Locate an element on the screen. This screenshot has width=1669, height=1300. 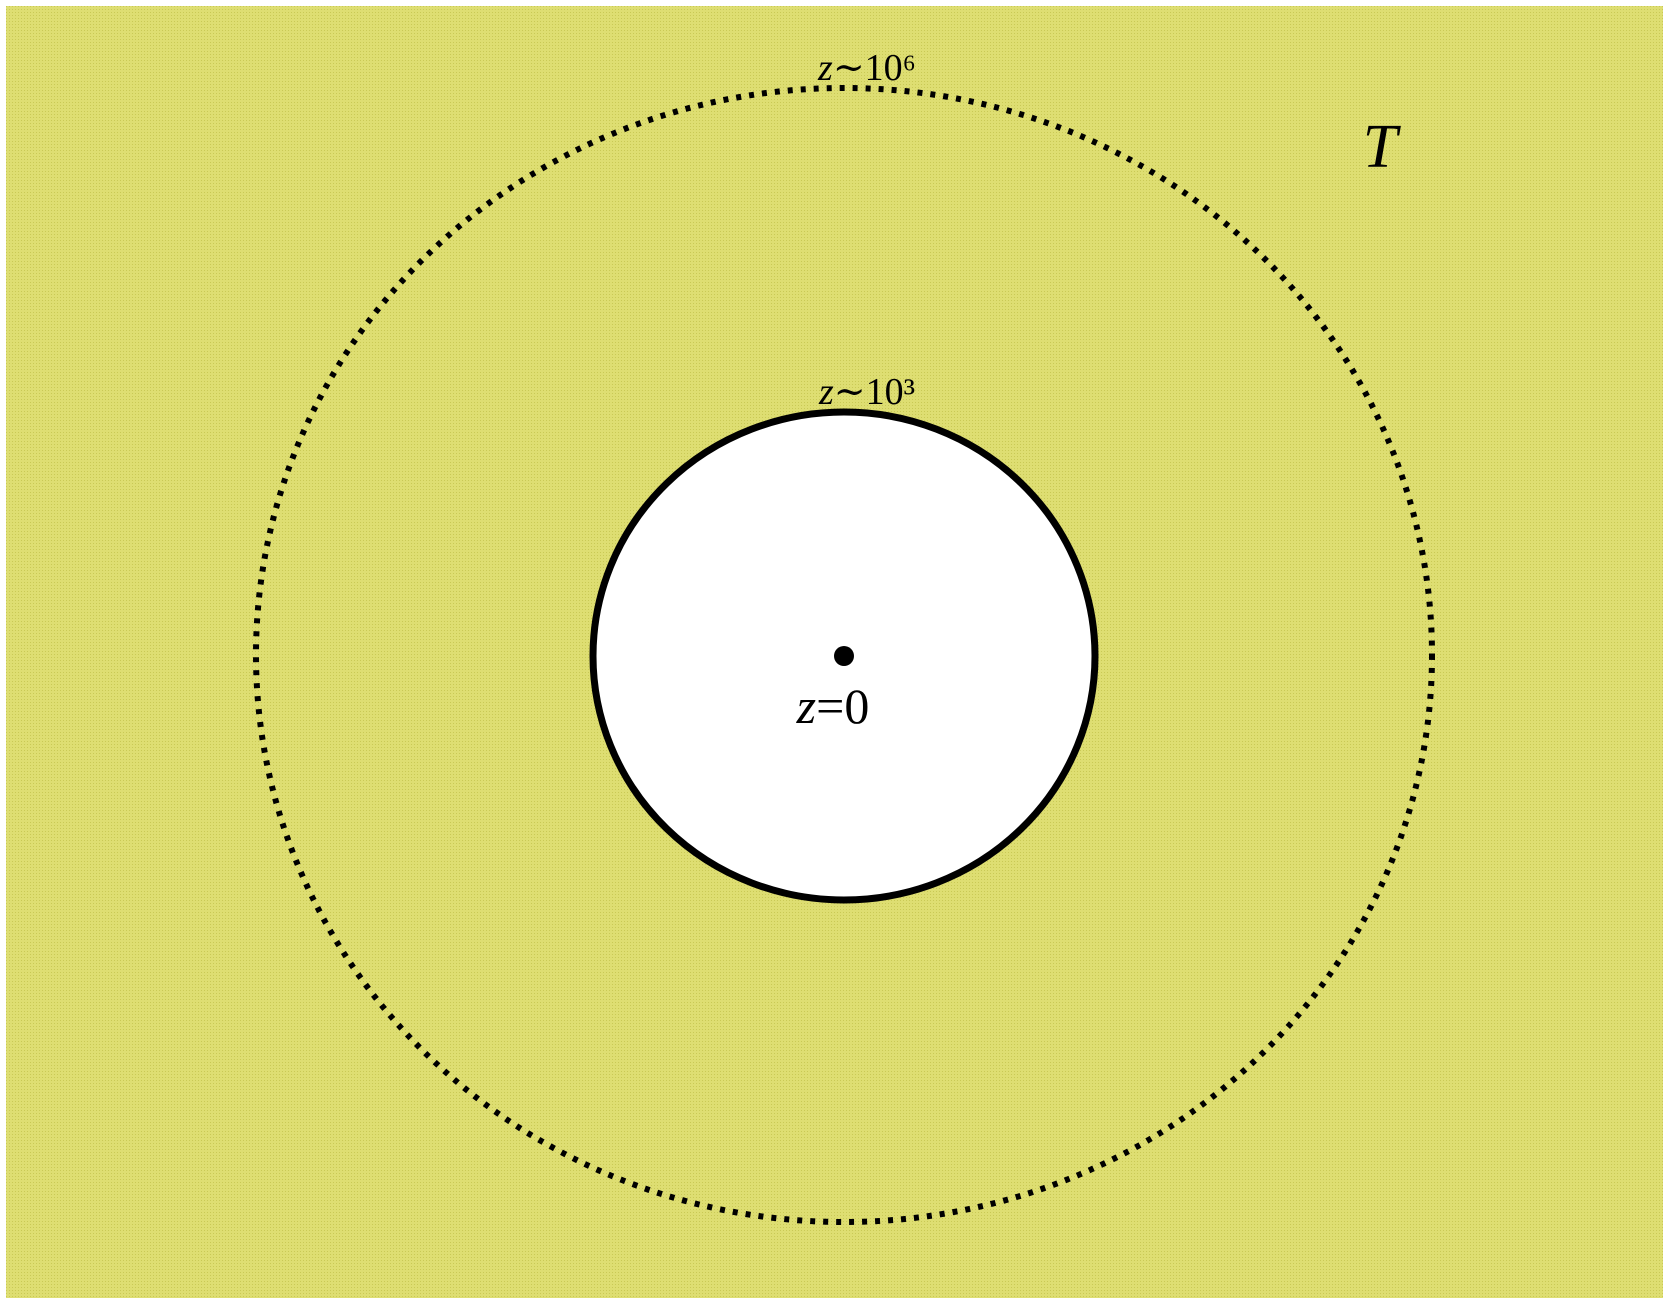
relation: ∼10⁶ is located at coordinates (874, 68).